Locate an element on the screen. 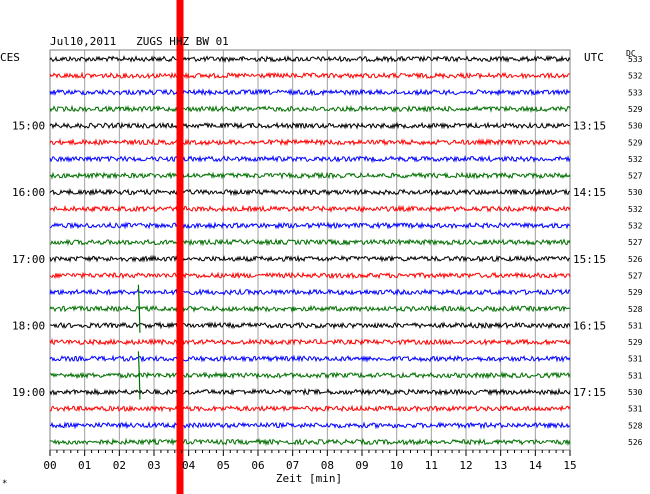 Image resolution: width=650 pixels, height=494 pixels. right-time-label: 15:15 is located at coordinates (589, 259).